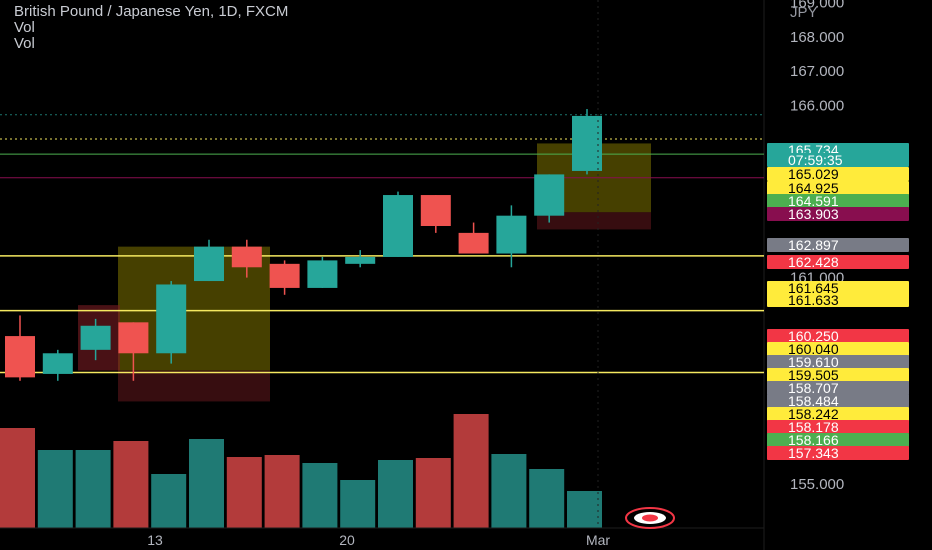  What do you see at coordinates (813, 401) in the screenshot?
I see `price-label-text: 158.484` at bounding box center [813, 401].